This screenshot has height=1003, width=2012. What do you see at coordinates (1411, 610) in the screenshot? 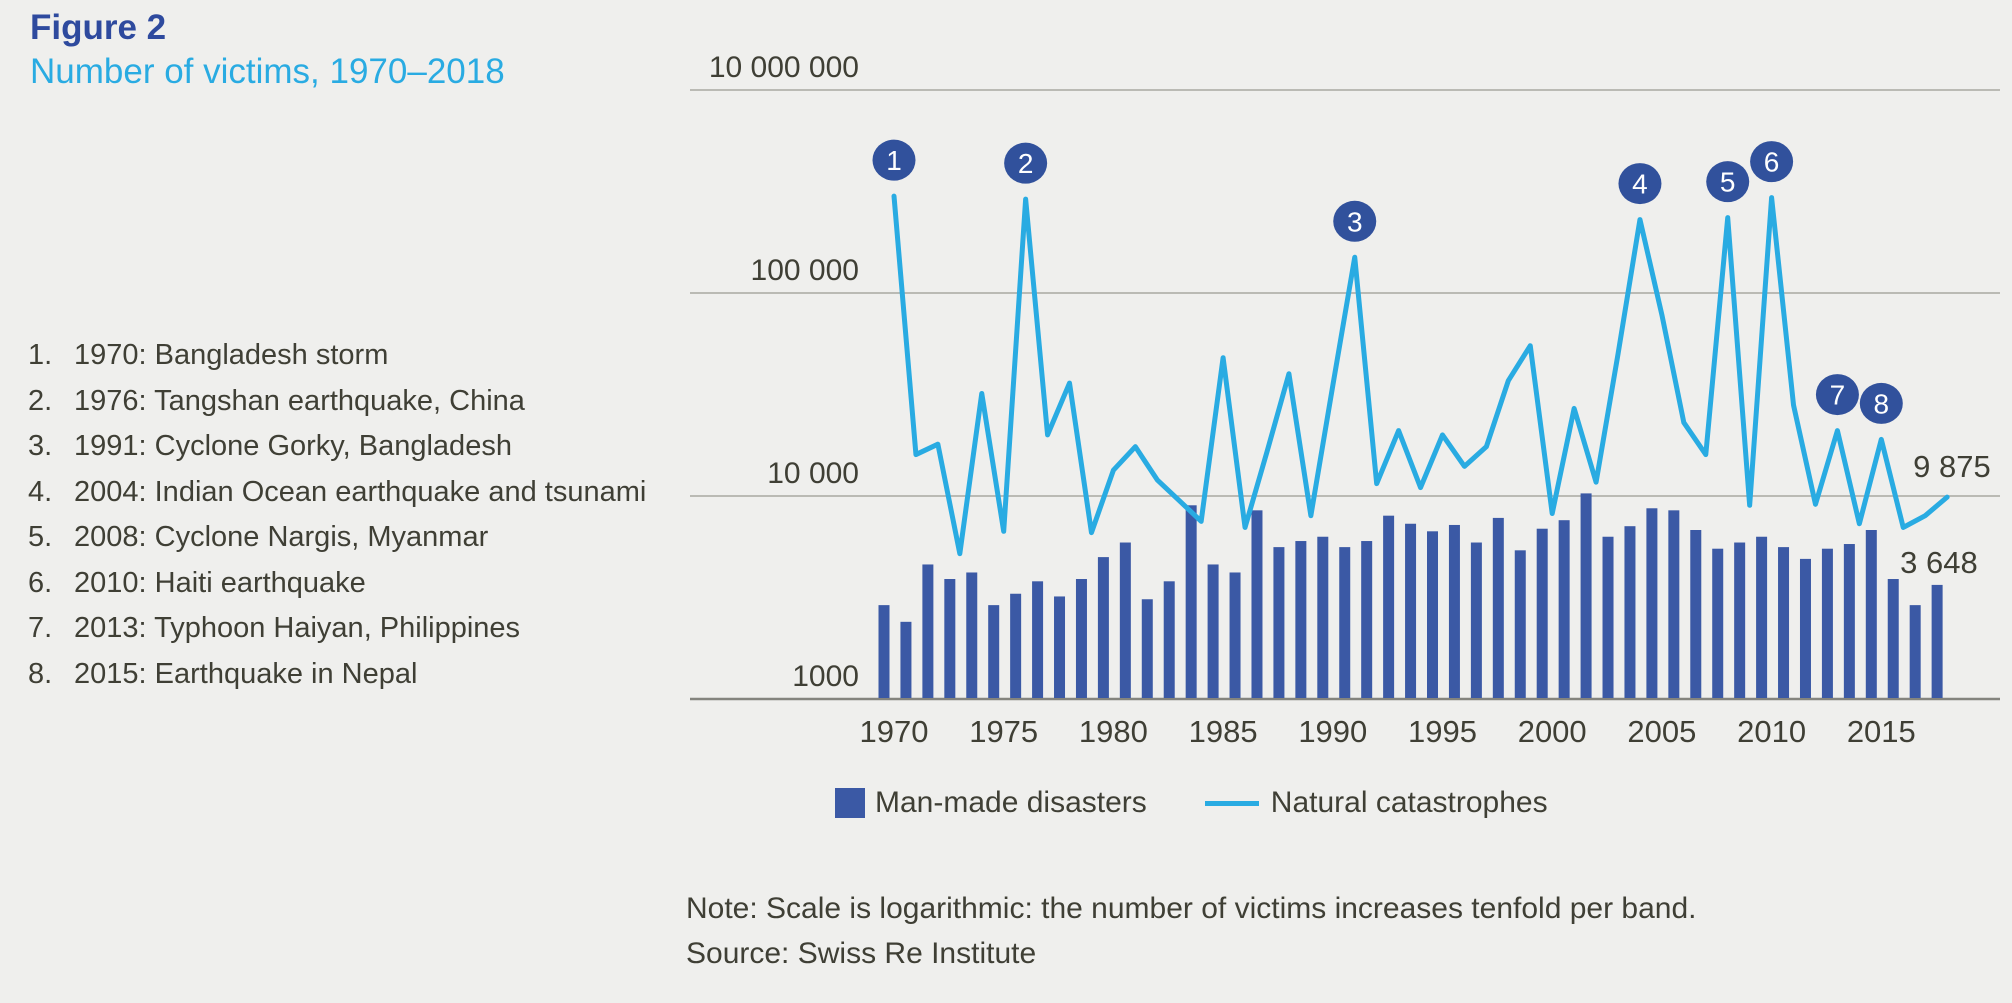
I see `bar-1994` at bounding box center [1411, 610].